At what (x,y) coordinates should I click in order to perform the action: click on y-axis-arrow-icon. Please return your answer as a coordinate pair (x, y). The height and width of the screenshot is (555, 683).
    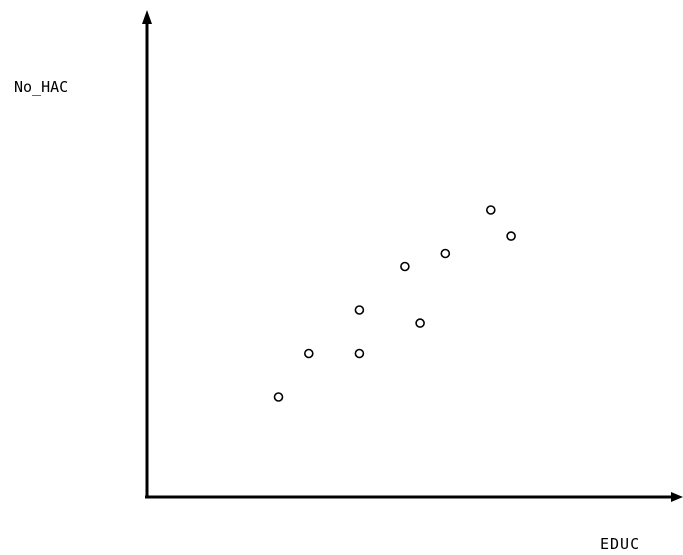
    Looking at the image, I should click on (147, 17).